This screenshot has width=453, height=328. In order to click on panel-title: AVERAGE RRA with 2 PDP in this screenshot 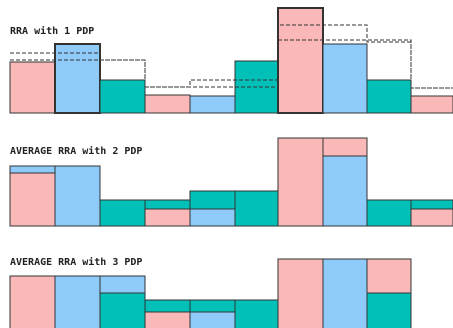, I will do `click(76, 151)`.